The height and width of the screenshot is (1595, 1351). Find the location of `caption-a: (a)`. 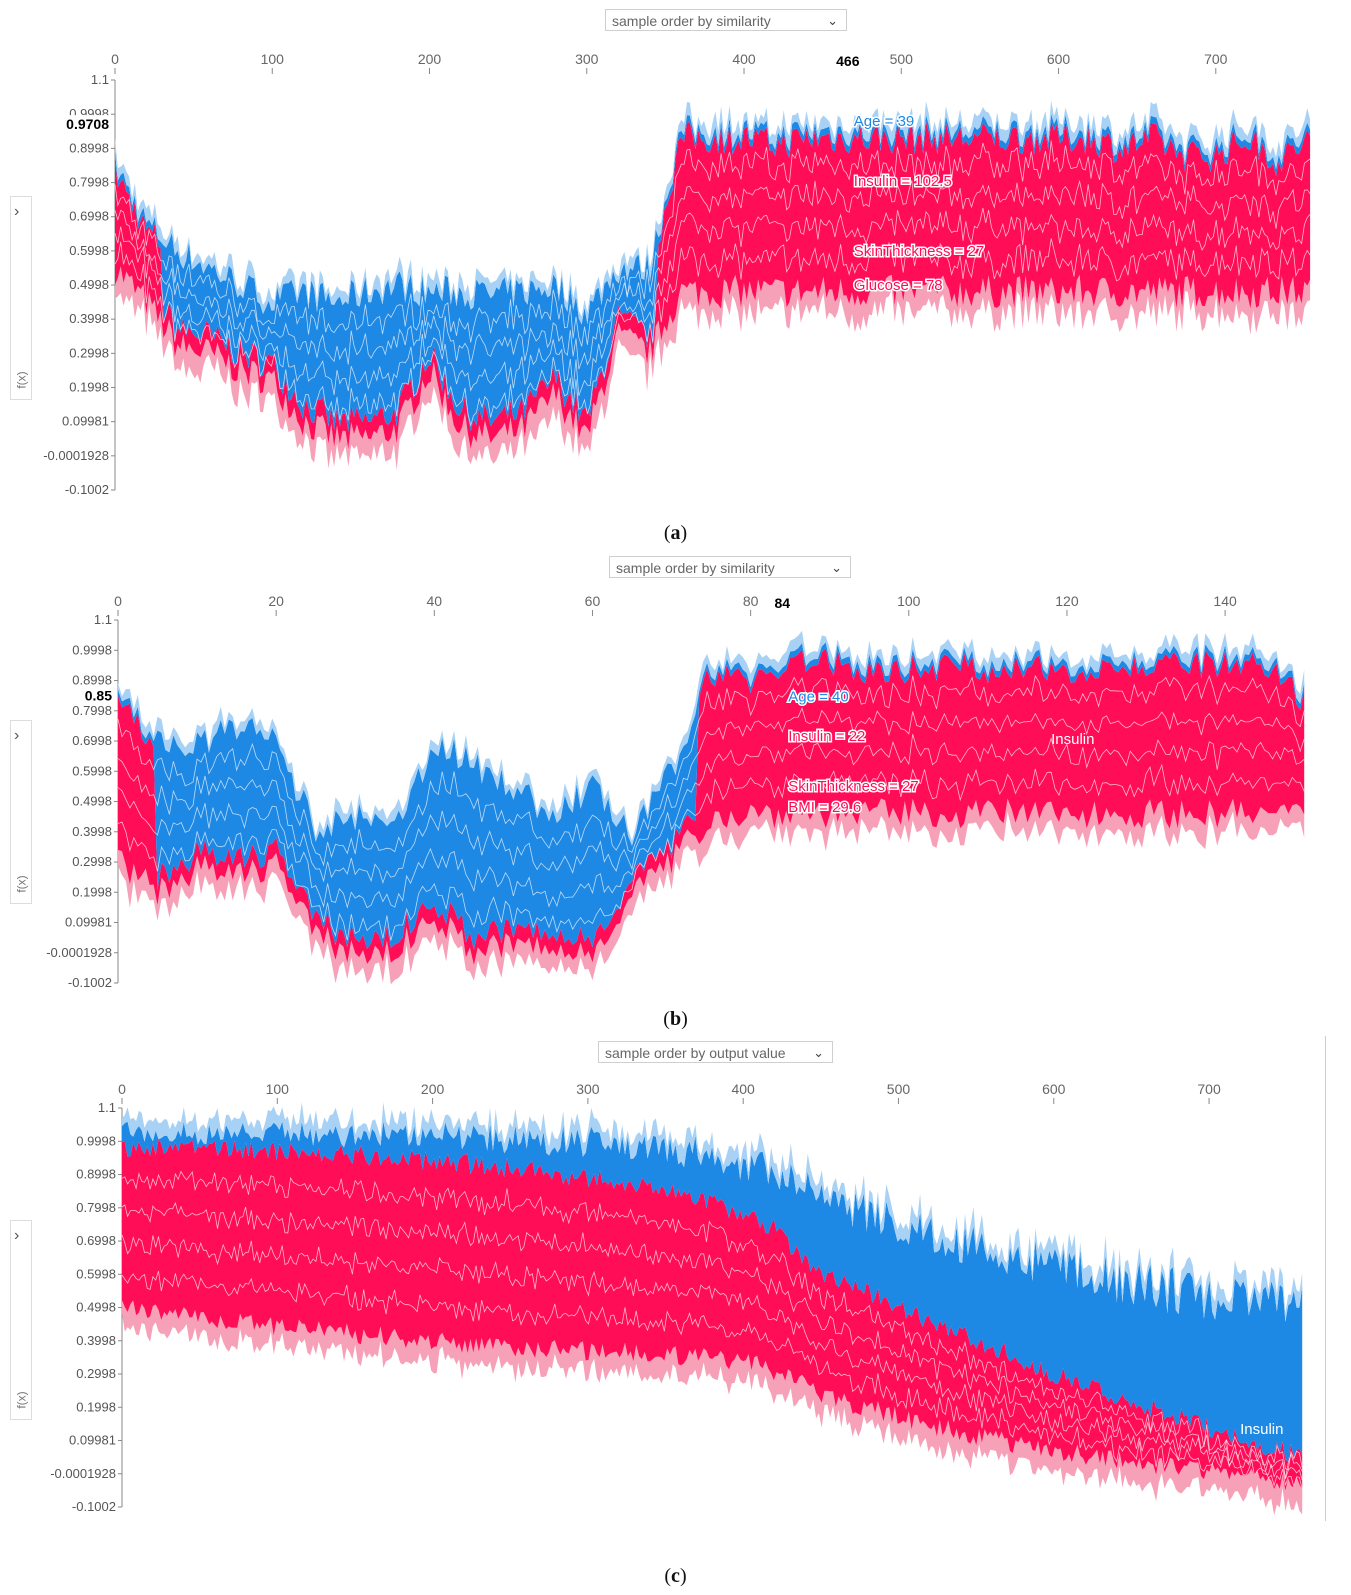

caption-a: (a) is located at coordinates (675, 533).